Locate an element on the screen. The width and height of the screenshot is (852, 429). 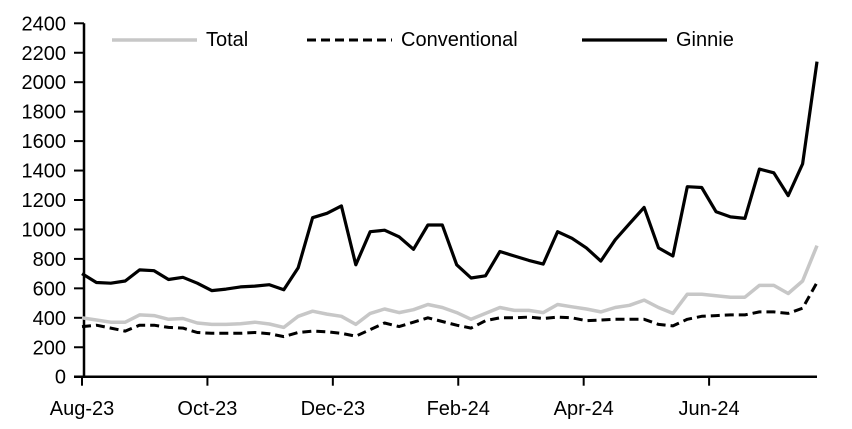
y-tick-label: 0 is located at coordinates (60, 378).